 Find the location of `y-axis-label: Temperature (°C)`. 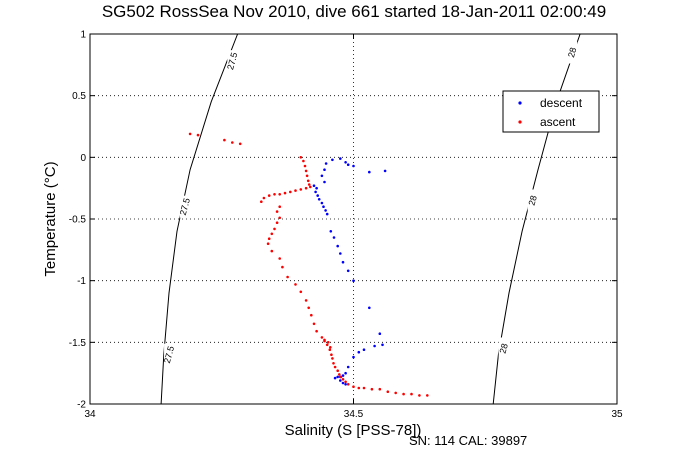

y-axis-label: Temperature (°C) is located at coordinates (50, 218).